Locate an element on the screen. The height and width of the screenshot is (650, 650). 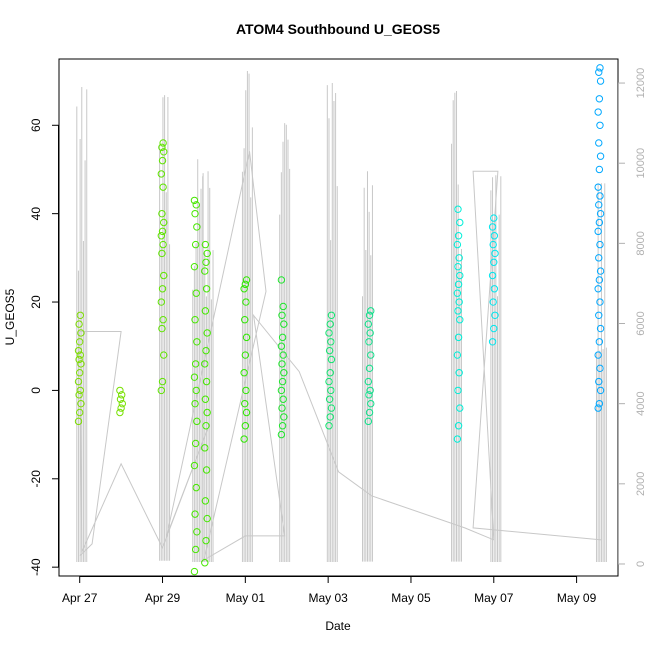
y2-tick-label: 12000 is located at coordinates (641, 83).